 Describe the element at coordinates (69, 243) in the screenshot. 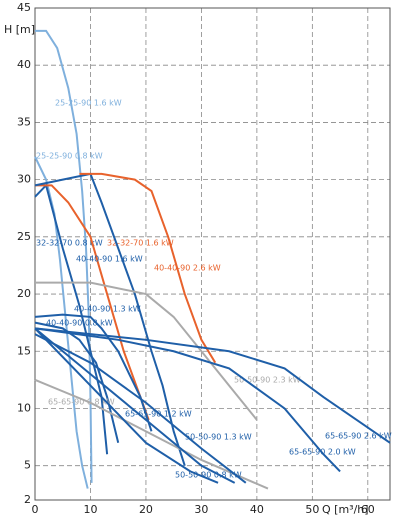

I see `curve-label: 32-32-70 0.8 kW` at that location.